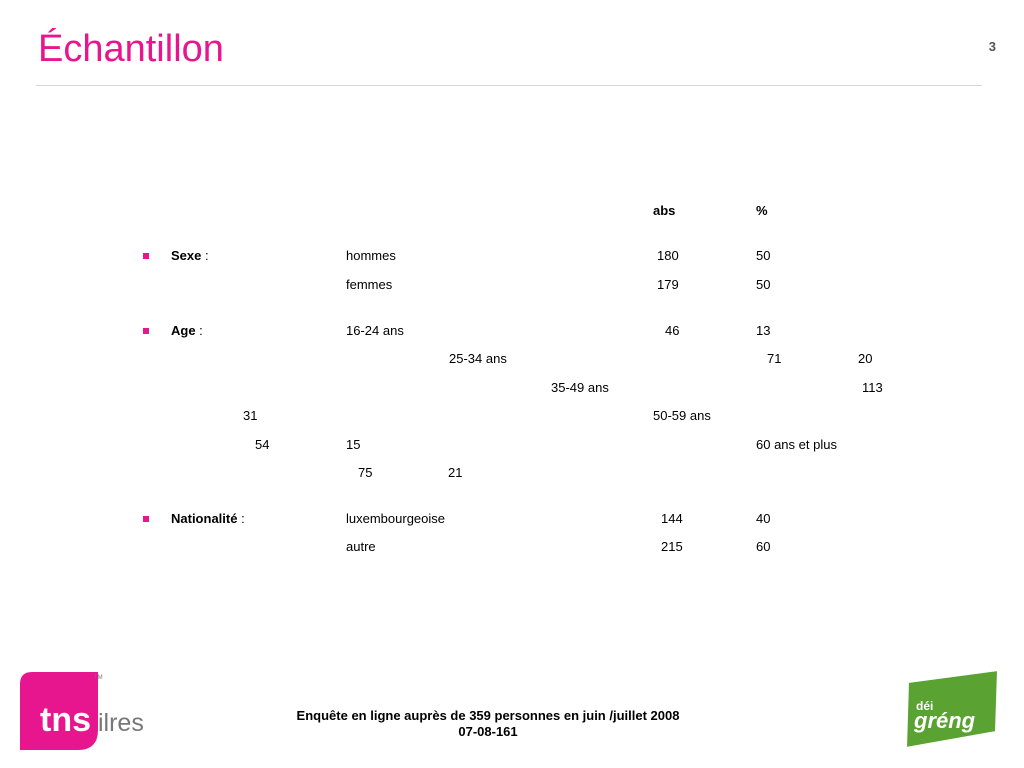  Describe the element at coordinates (262, 444) in the screenshot. I see `row-abs: 54` at that location.